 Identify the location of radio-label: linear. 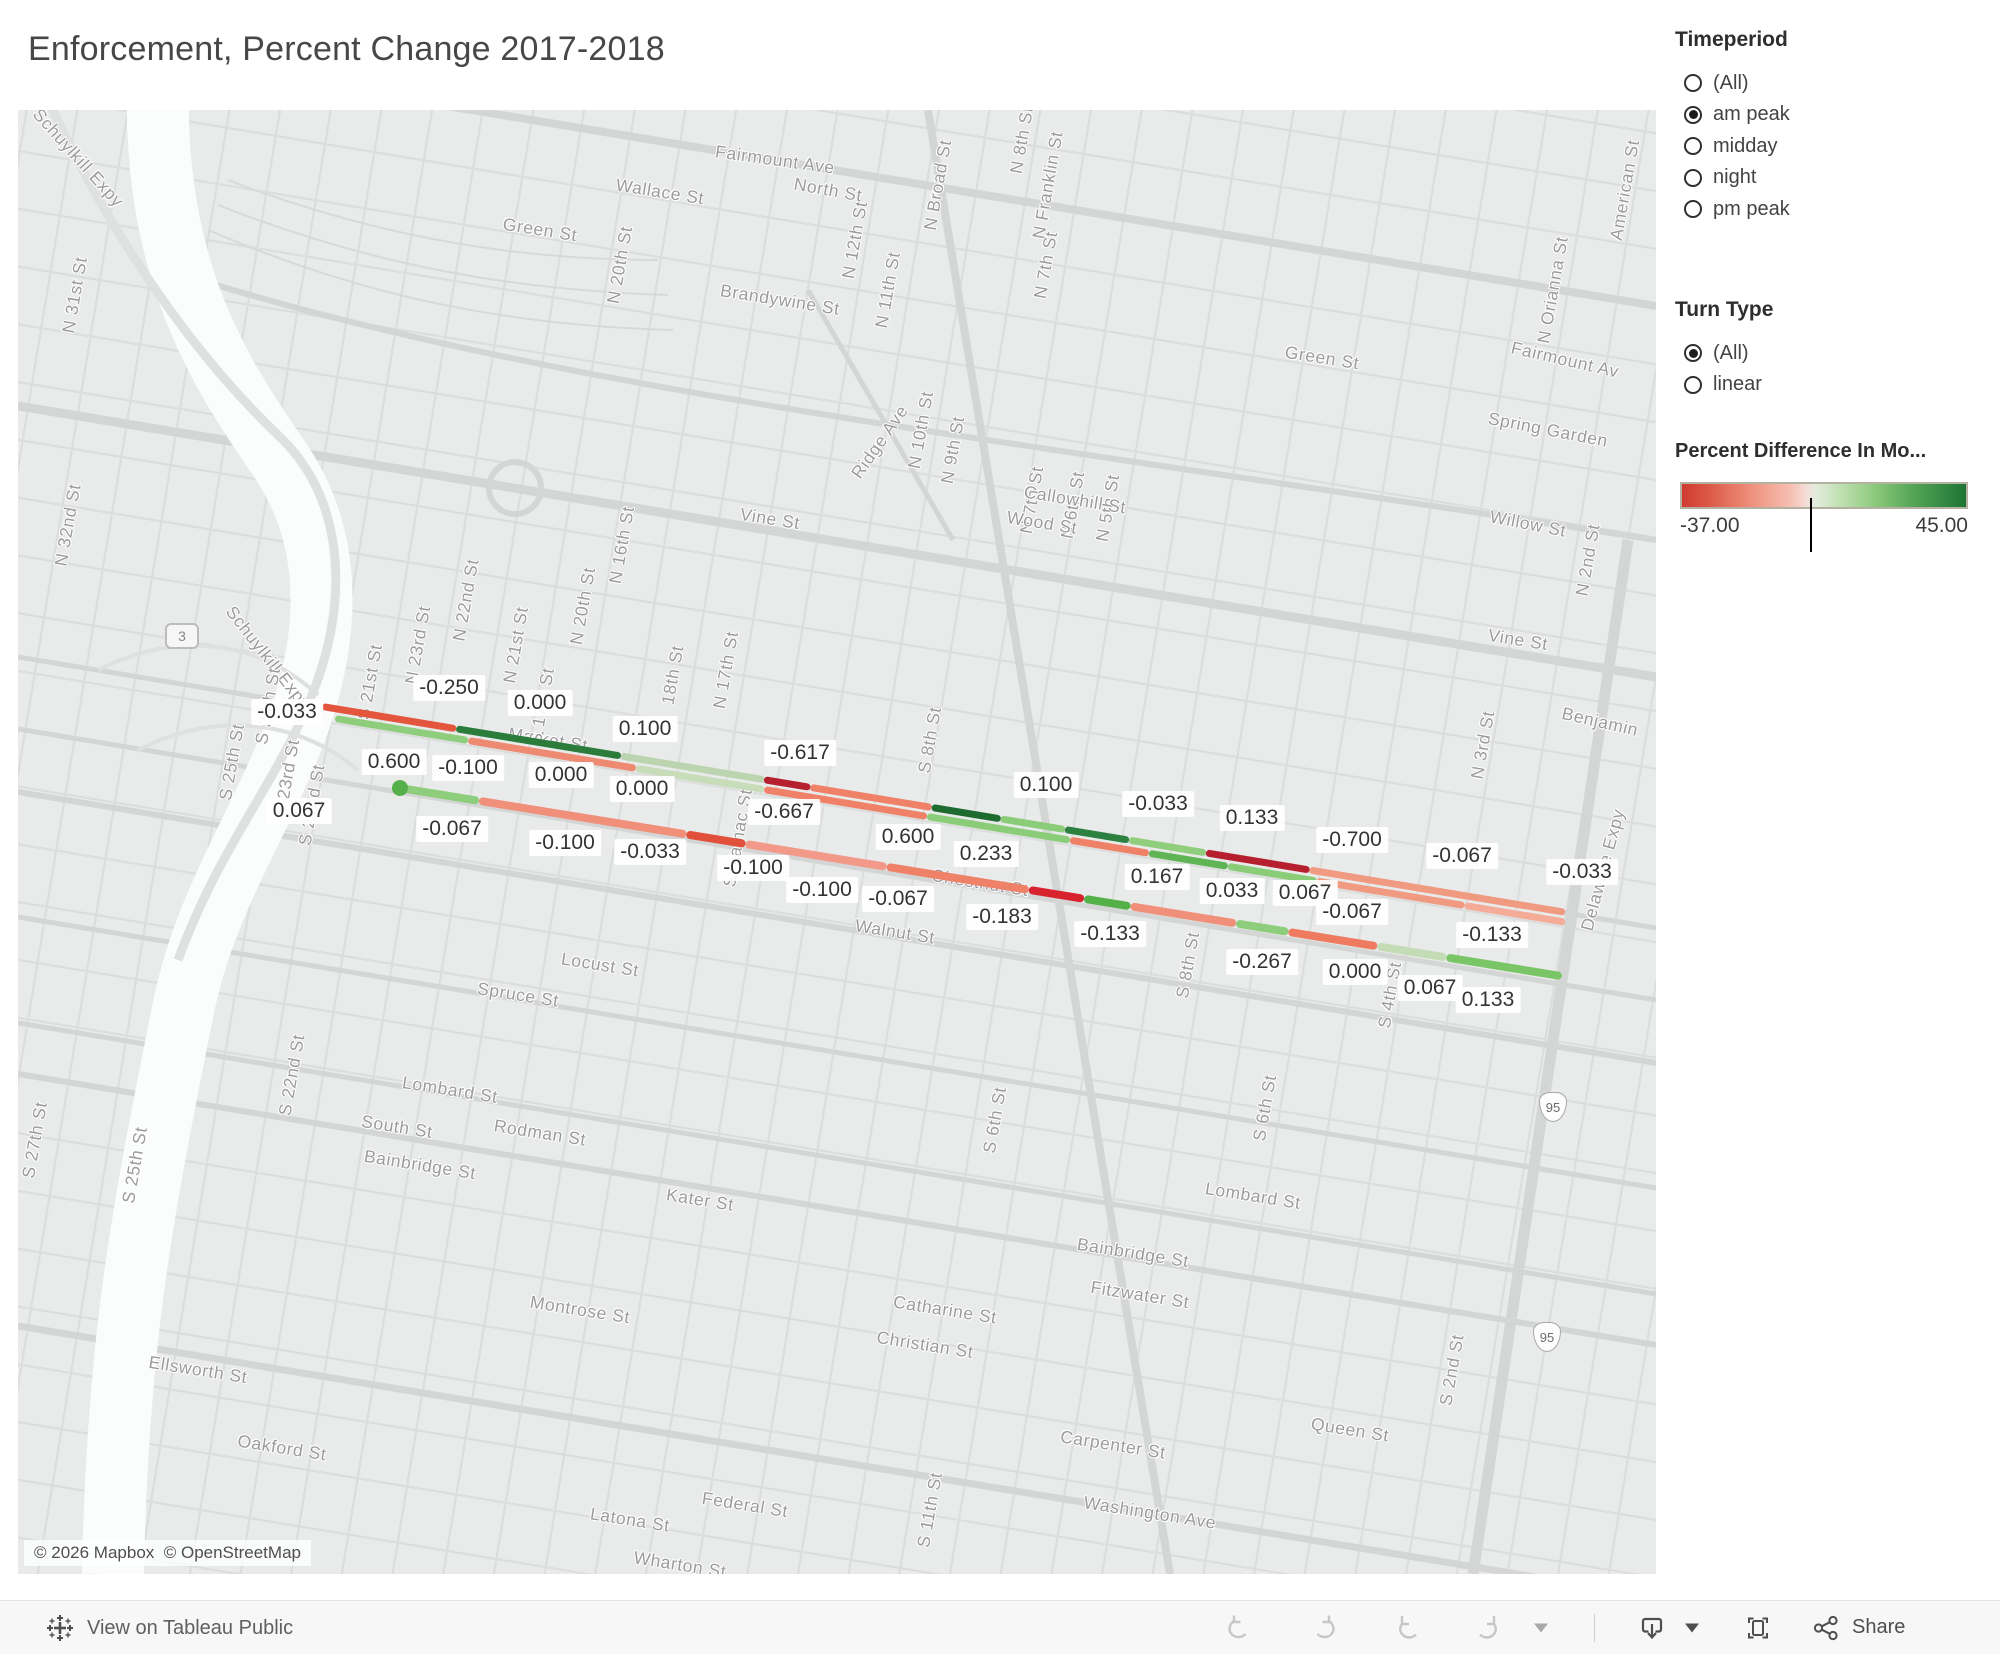
(1737, 384).